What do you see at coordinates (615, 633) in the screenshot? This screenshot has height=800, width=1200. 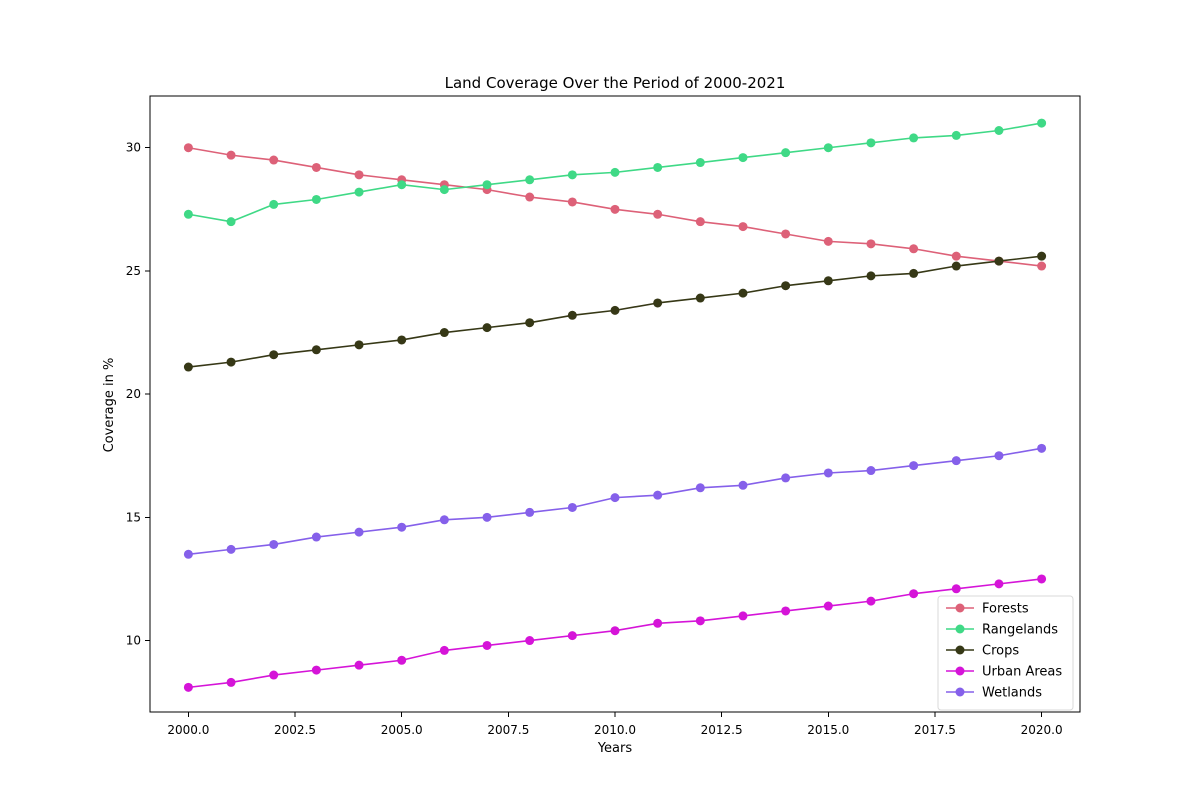 I see `series-urban-areas` at bounding box center [615, 633].